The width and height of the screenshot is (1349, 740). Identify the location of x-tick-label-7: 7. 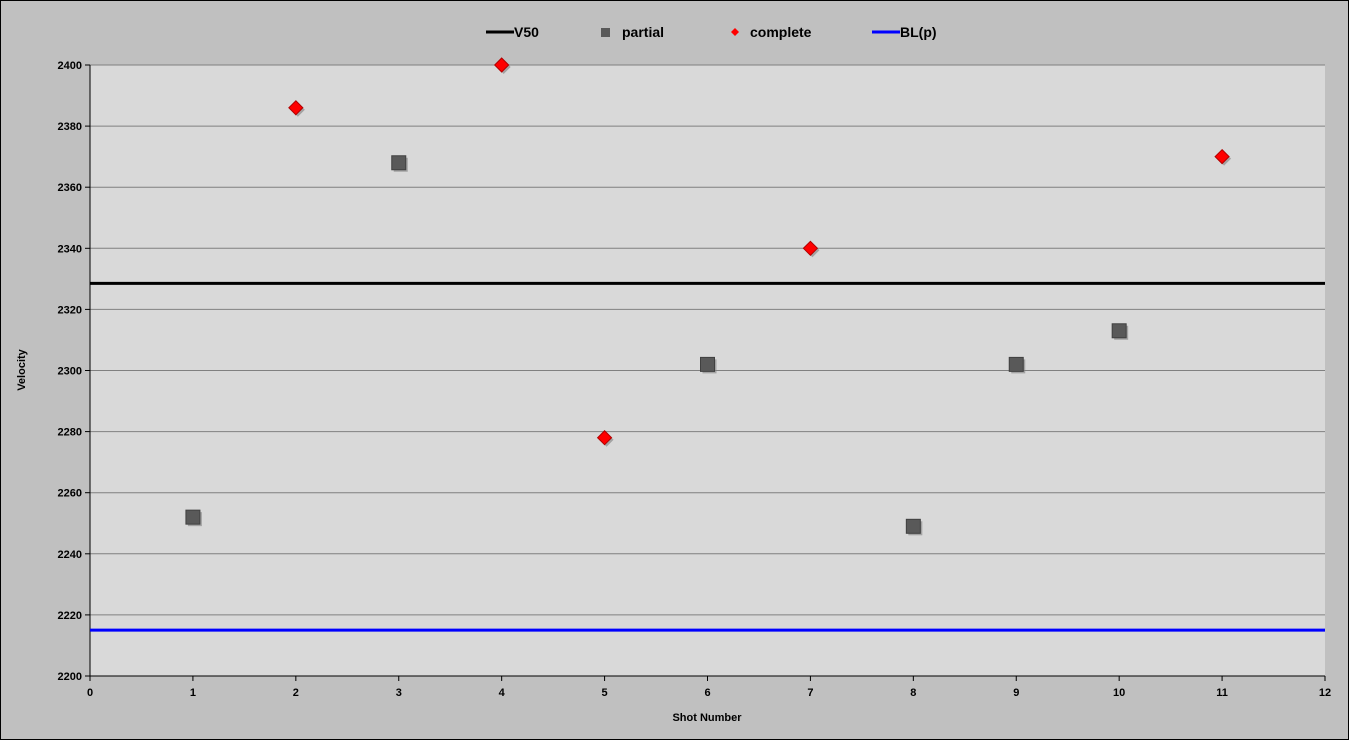
(810, 693).